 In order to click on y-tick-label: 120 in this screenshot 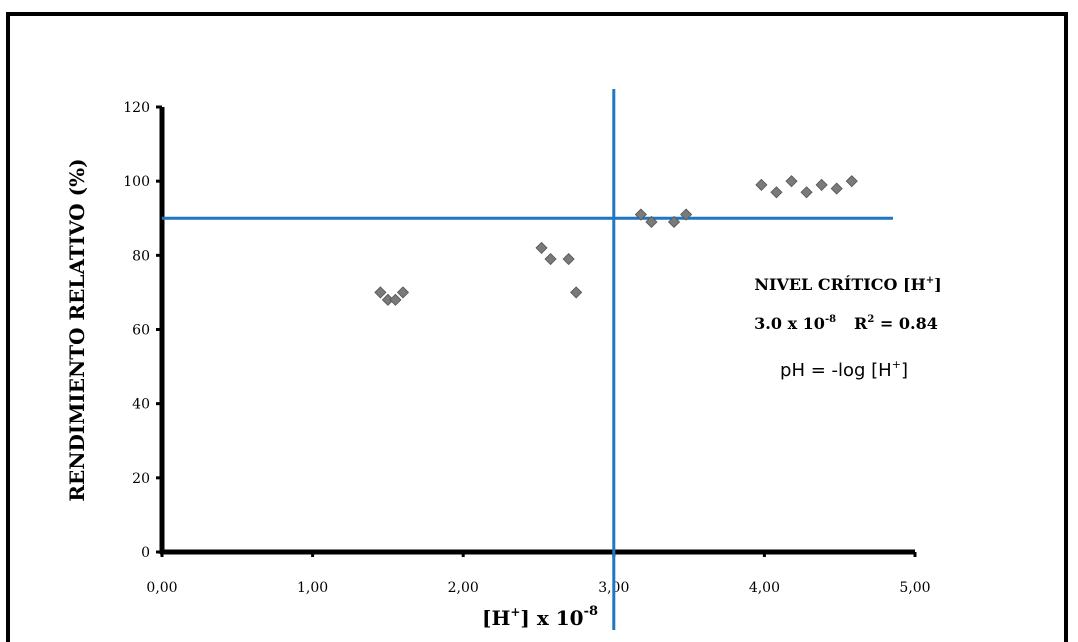, I will do `click(136, 108)`.